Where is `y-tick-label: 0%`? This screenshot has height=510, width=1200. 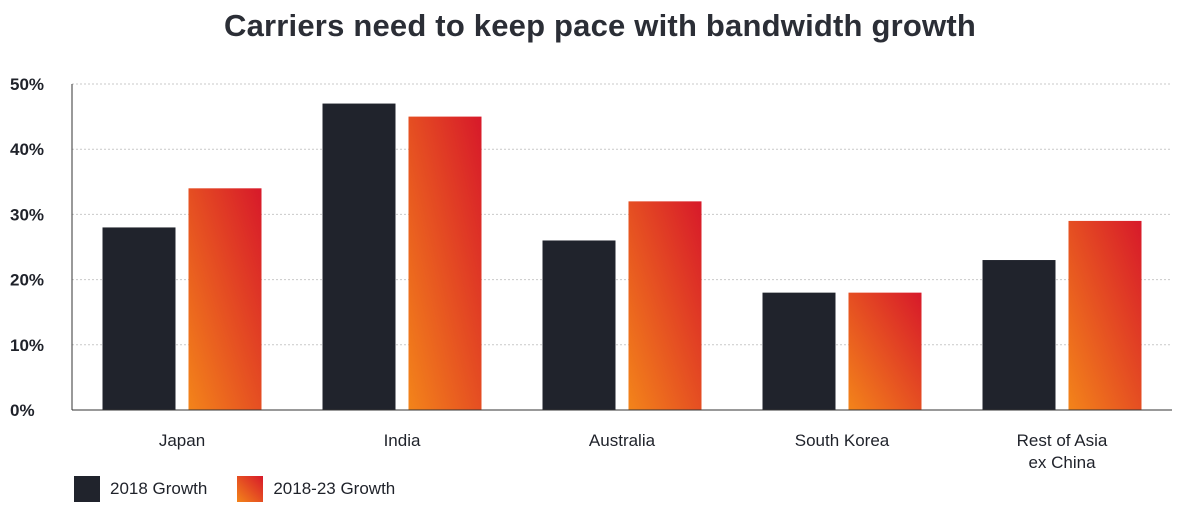 y-tick-label: 0% is located at coordinates (22, 410).